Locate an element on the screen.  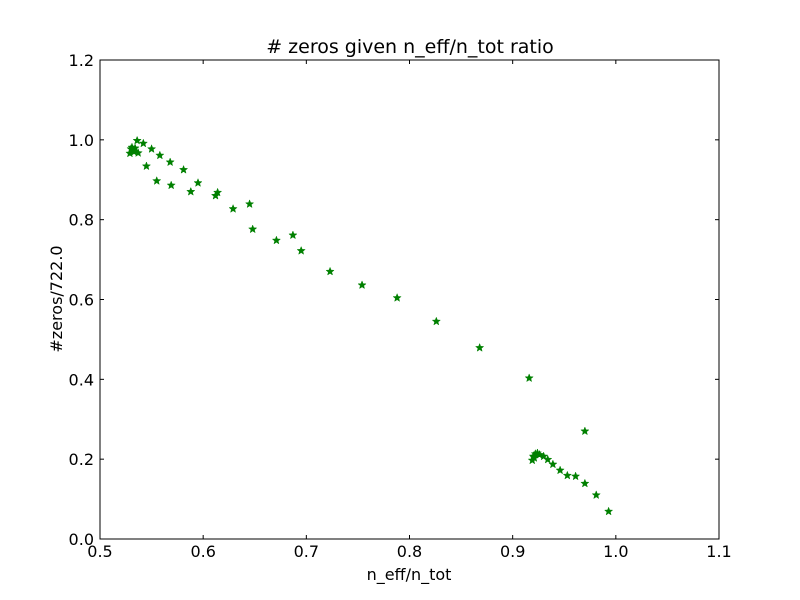
y-axis-label: #zeros/722.0 is located at coordinates (56, 298).